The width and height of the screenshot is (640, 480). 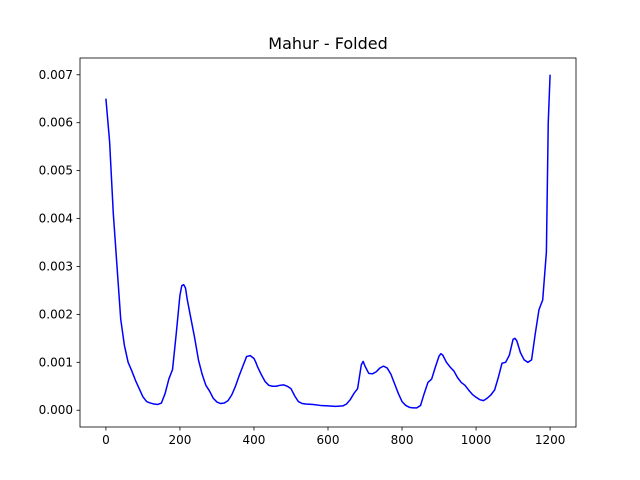 I want to click on x-tick-label: 1200, so click(x=550, y=440).